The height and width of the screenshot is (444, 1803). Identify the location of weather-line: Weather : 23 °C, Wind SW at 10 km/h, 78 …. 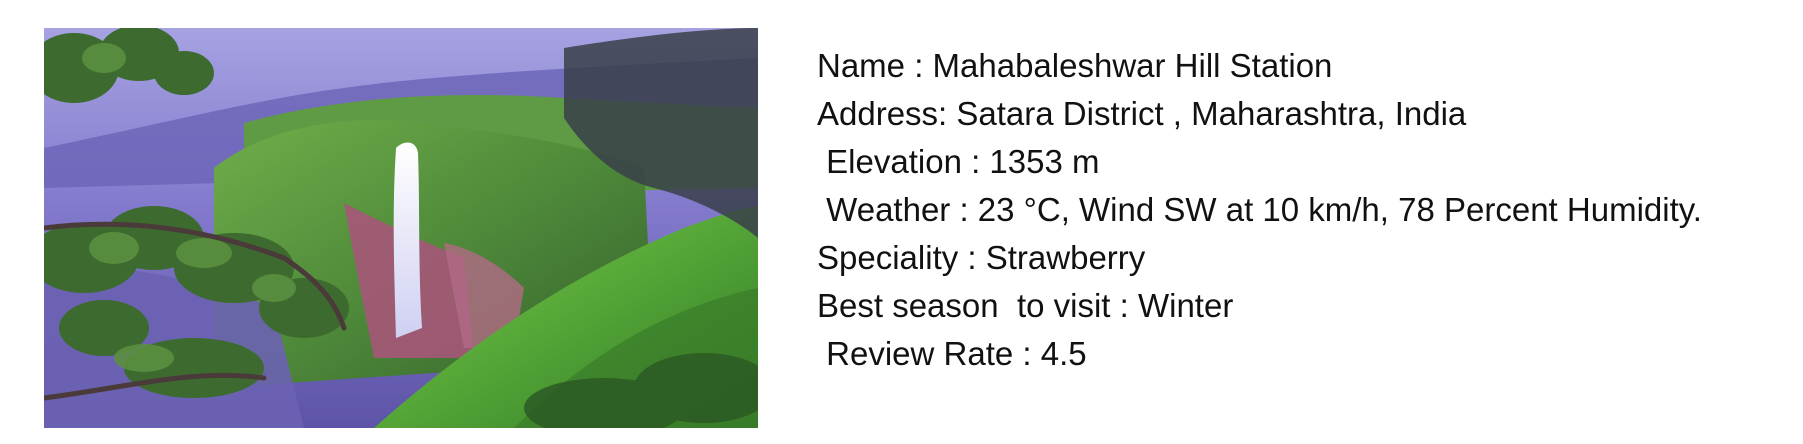
(1259, 209).